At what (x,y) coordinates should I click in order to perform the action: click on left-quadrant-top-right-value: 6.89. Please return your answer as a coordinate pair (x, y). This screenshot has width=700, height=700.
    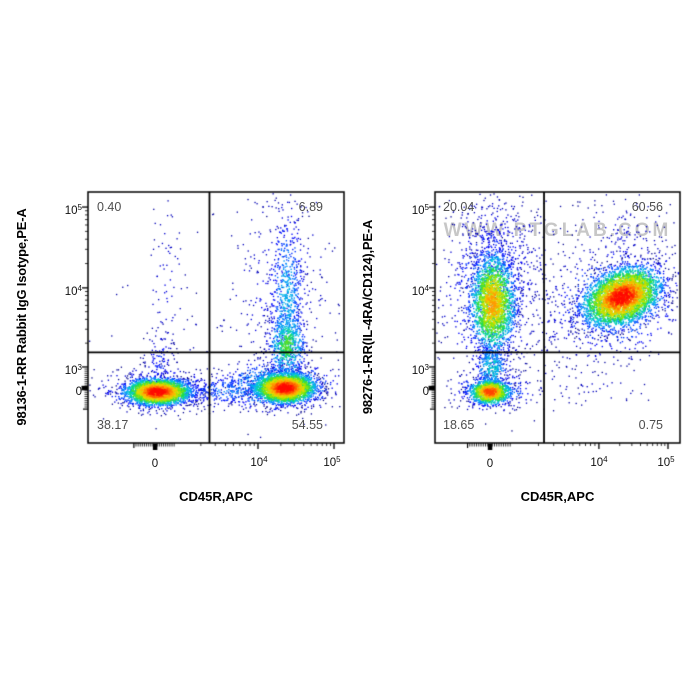
    Looking at the image, I should click on (310, 207).